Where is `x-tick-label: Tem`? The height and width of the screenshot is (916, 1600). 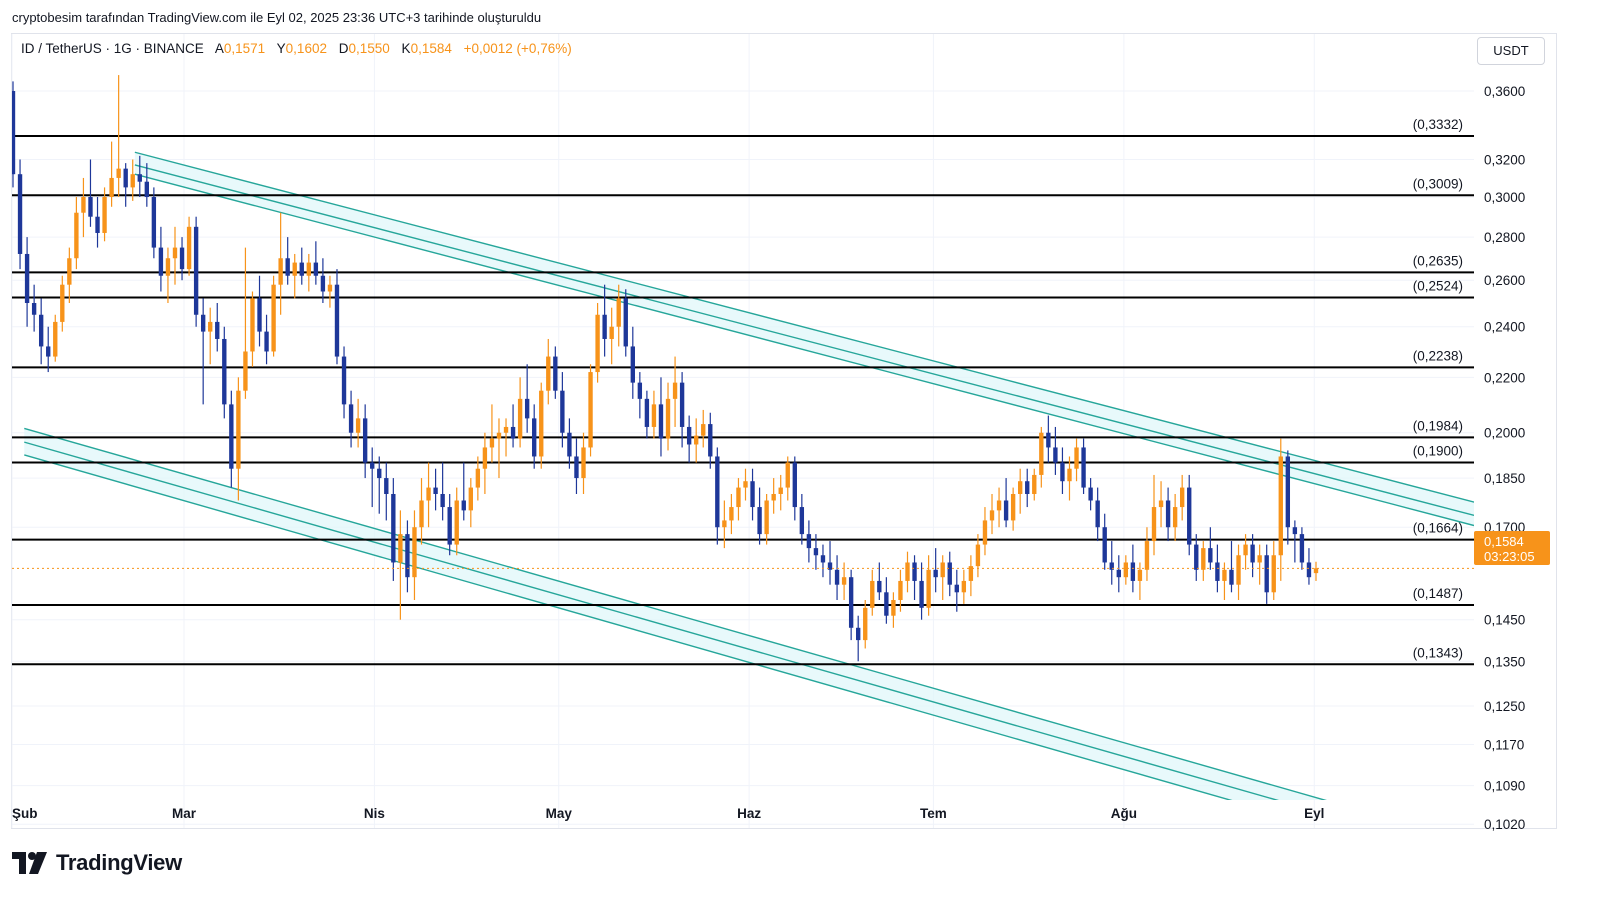 x-tick-label: Tem is located at coordinates (933, 813).